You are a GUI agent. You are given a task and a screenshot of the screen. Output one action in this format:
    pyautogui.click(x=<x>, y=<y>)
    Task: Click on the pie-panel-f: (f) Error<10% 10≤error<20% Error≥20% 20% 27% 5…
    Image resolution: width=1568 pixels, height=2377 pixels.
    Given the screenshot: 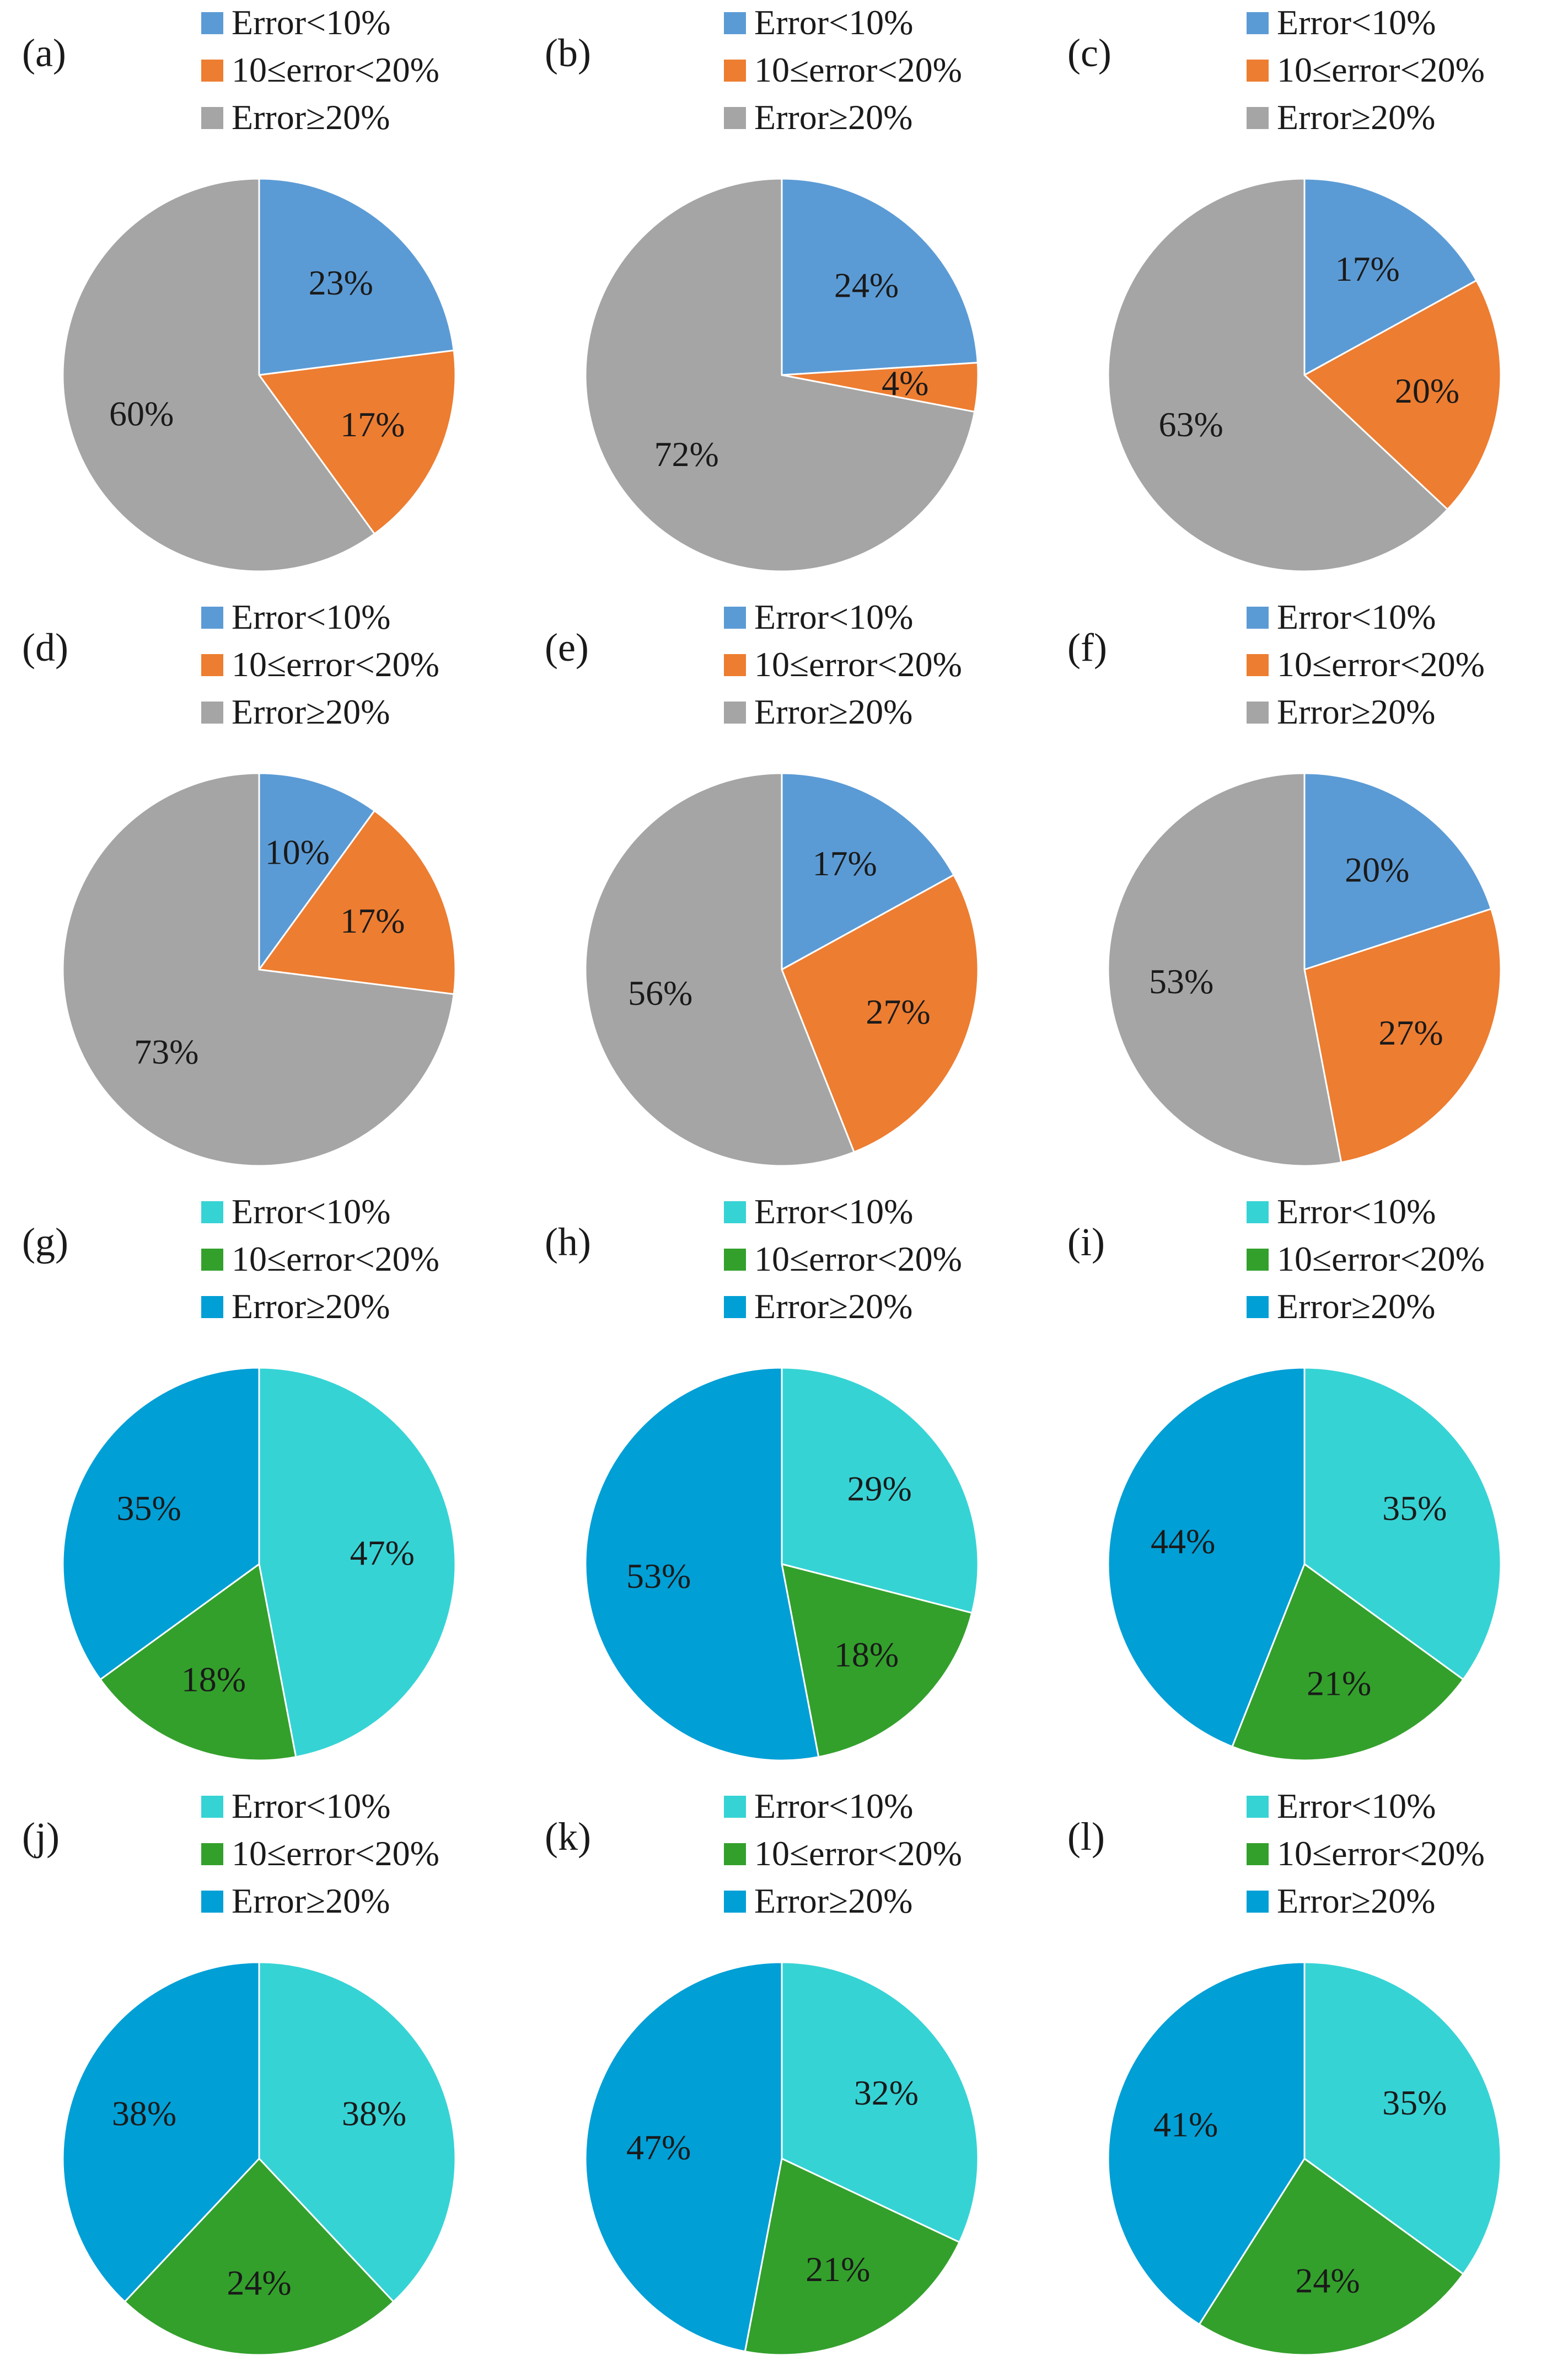 What is the action you would take?
    pyautogui.click(x=1284, y=882)
    